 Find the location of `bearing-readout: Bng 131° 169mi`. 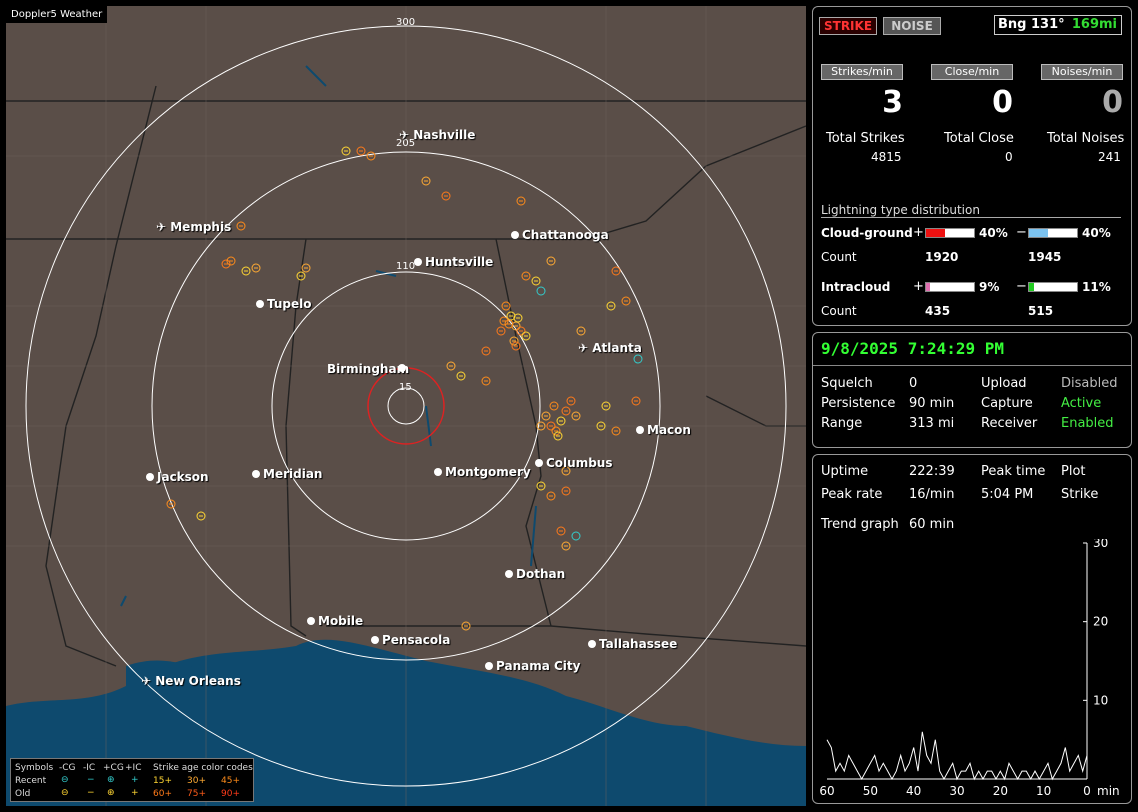

bearing-readout: Bng 131° 169mi is located at coordinates (1058, 25).